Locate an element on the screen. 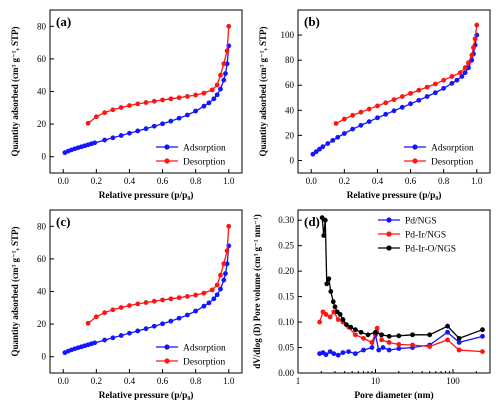 The height and width of the screenshot is (411, 500). y-tick-label: 80 is located at coordinates (42, 26).